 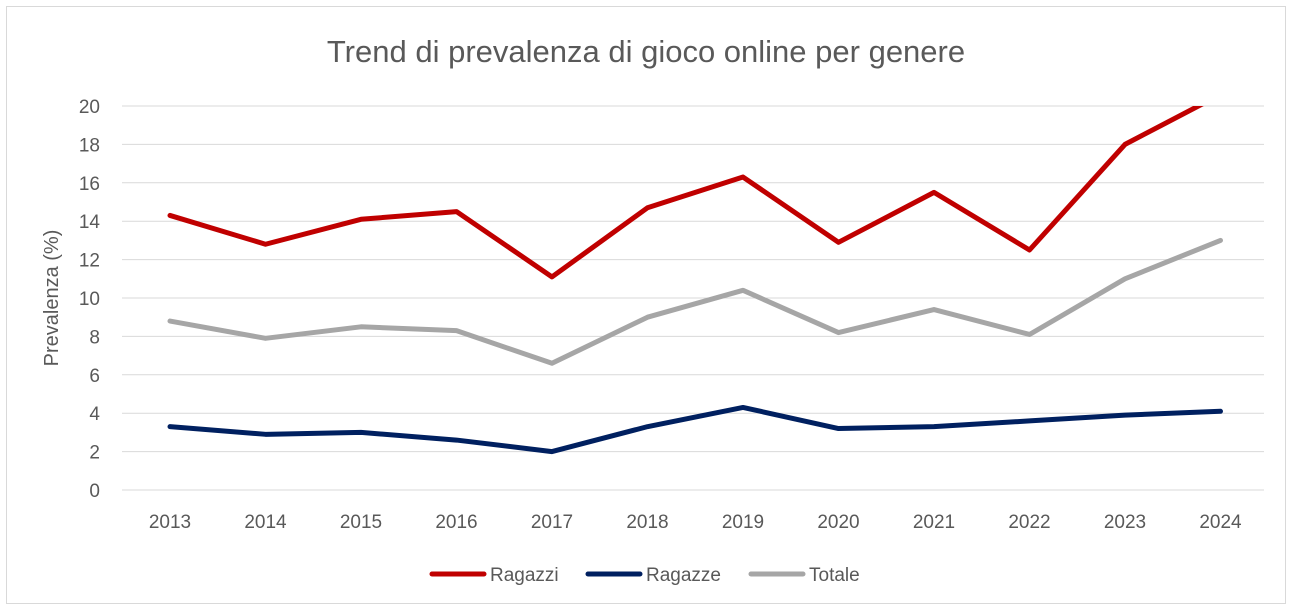 I want to click on y-tick-label: 8, so click(x=94, y=337).